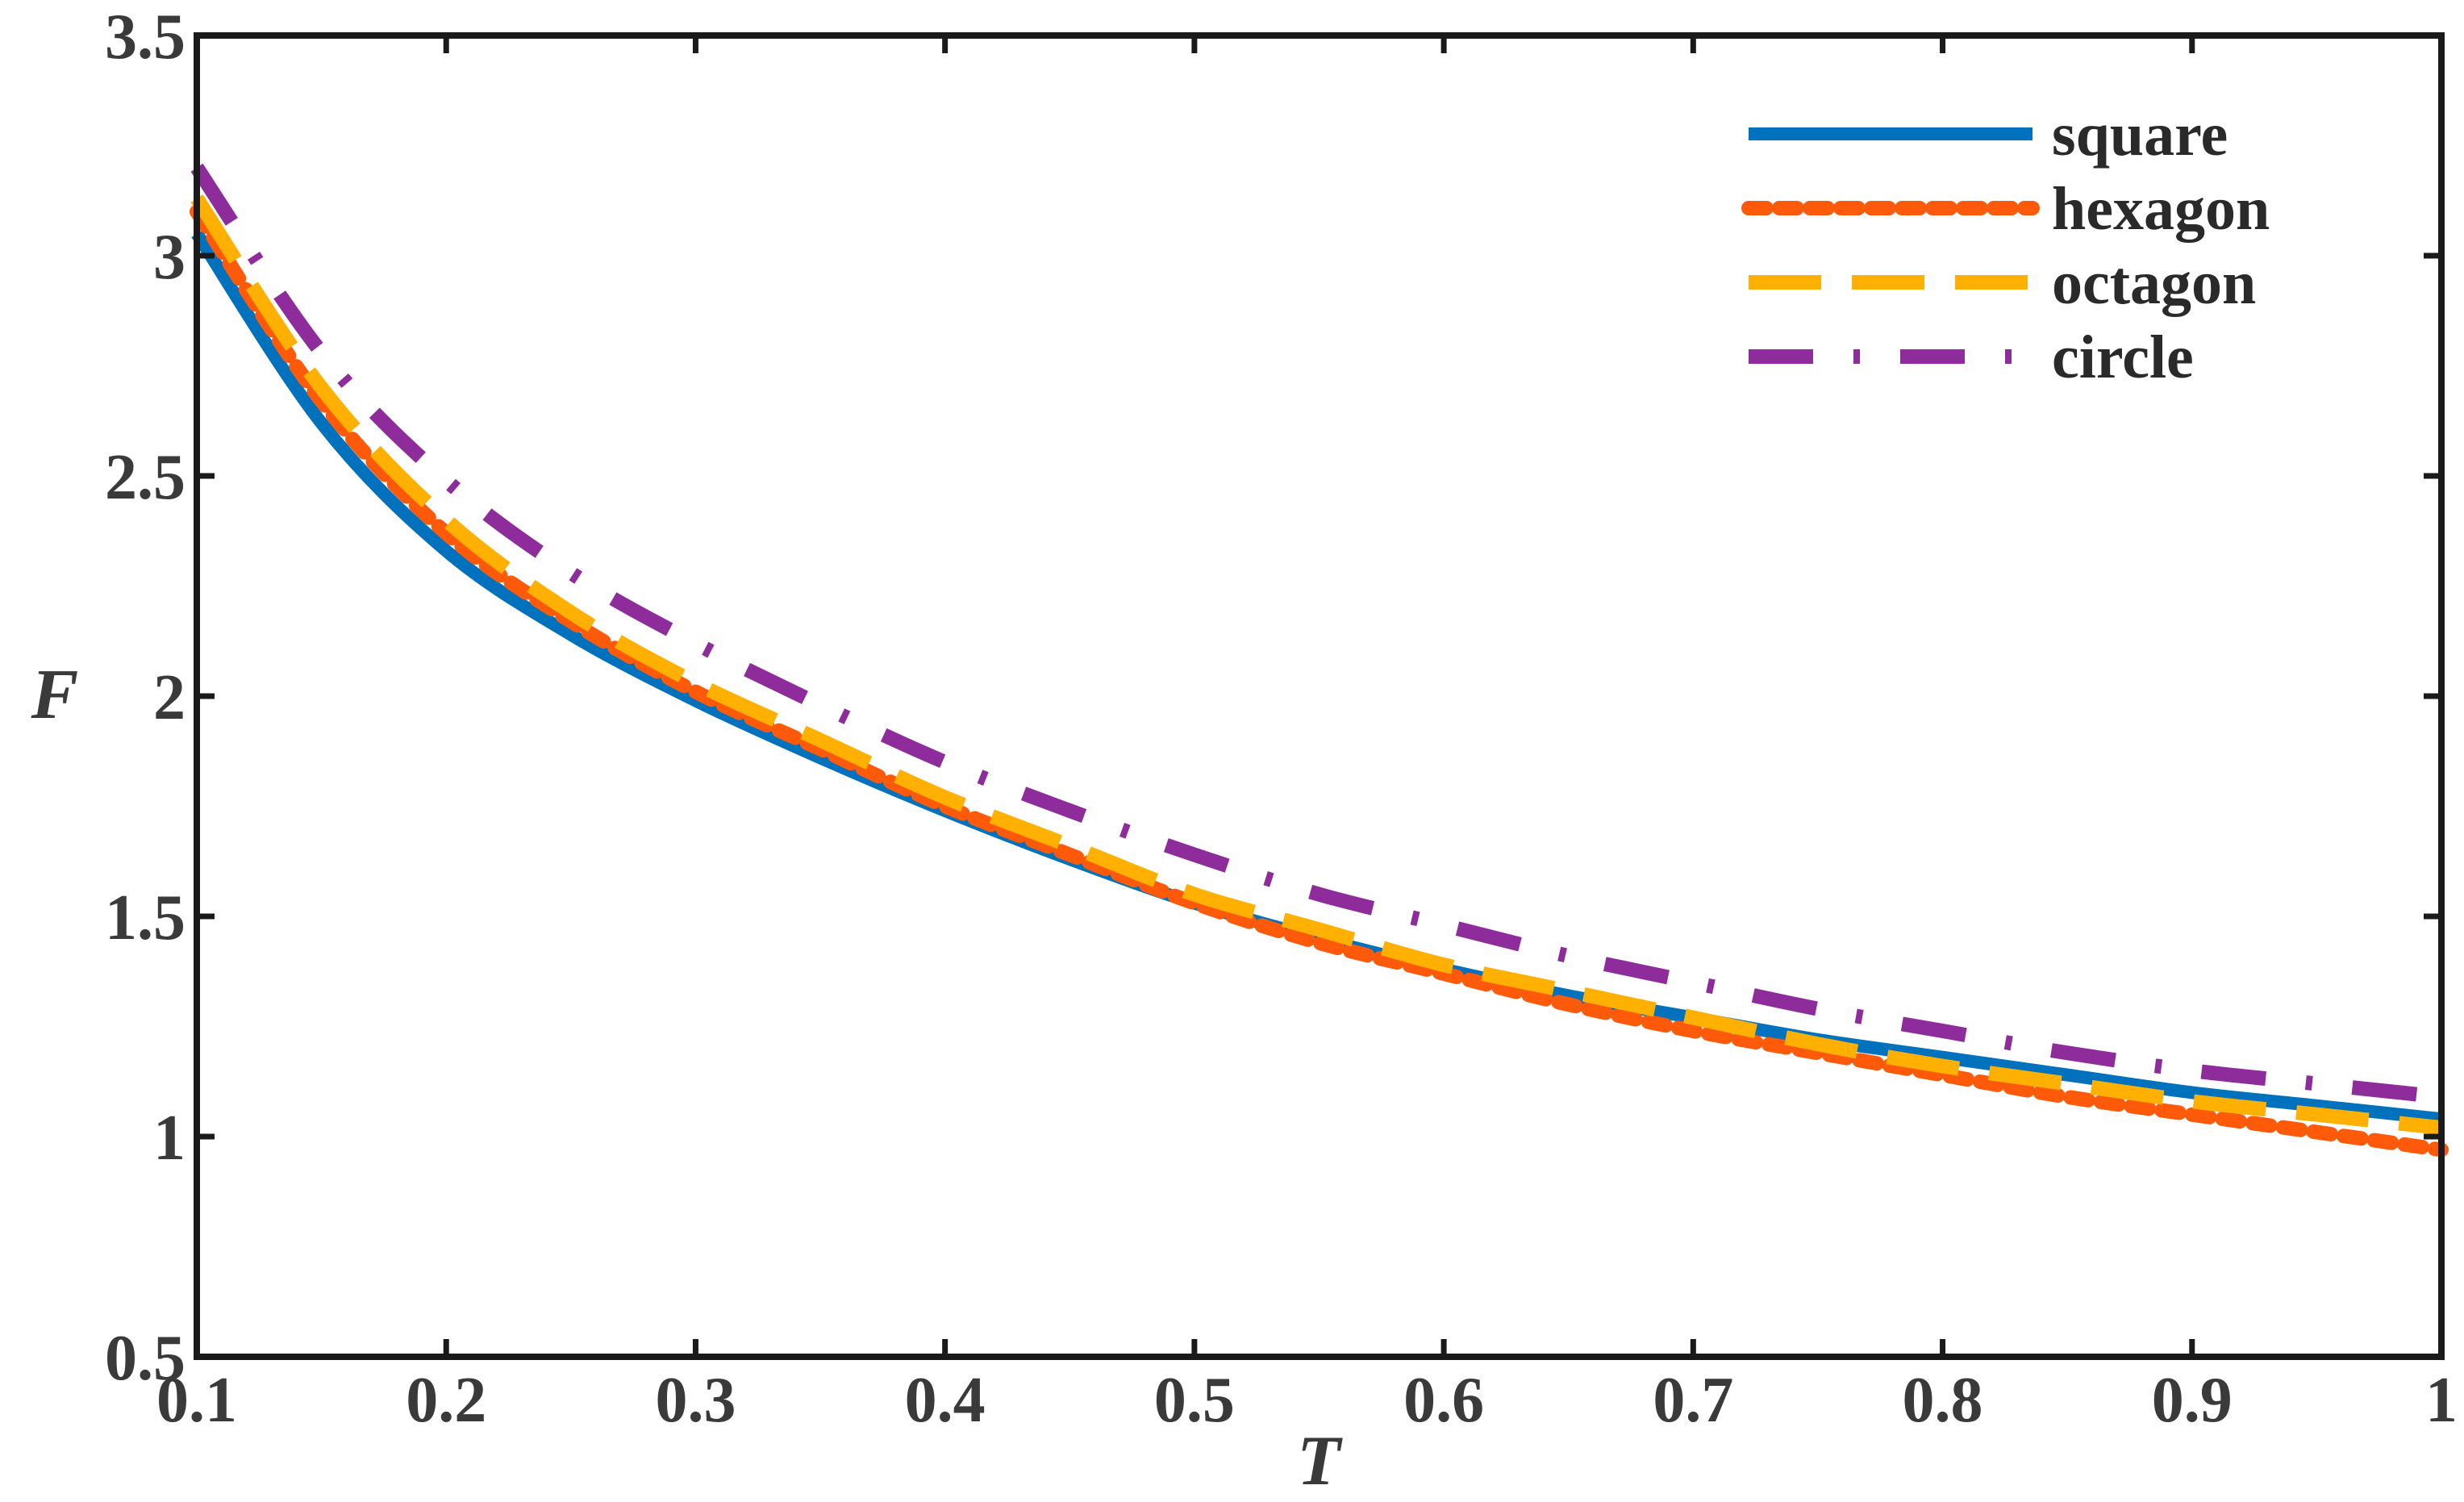  I want to click on x-tick-label: 0.2, so click(446, 1400).